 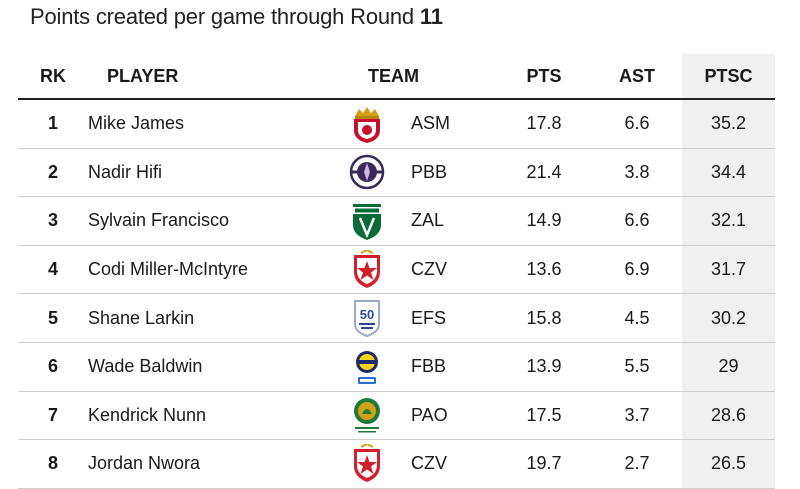 I want to click on header-pts: PTS, so click(x=544, y=77).